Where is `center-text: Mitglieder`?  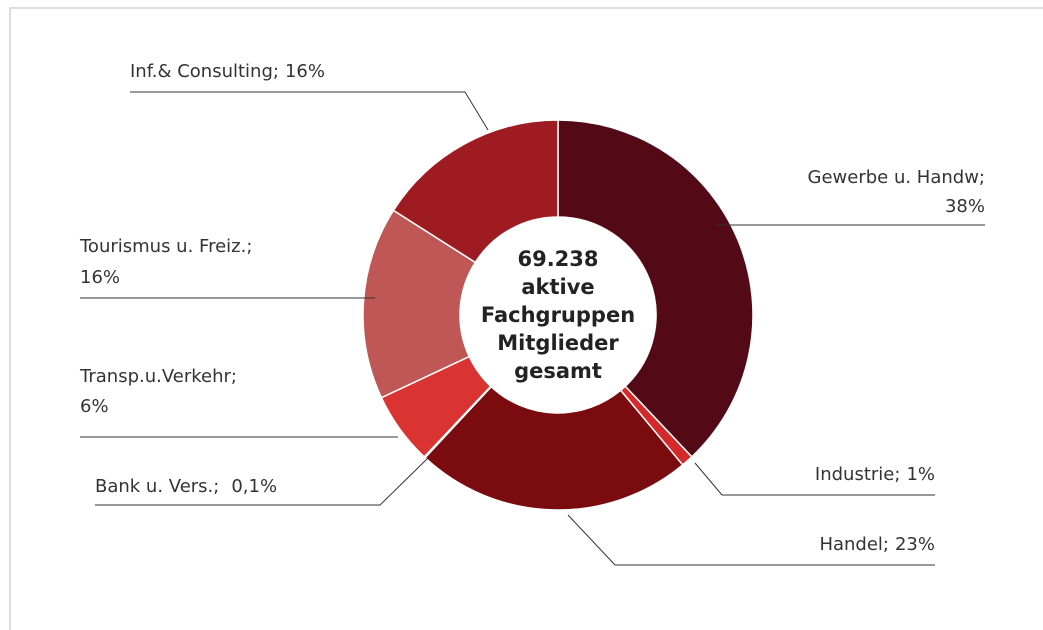
center-text: Mitglieder is located at coordinates (558, 343).